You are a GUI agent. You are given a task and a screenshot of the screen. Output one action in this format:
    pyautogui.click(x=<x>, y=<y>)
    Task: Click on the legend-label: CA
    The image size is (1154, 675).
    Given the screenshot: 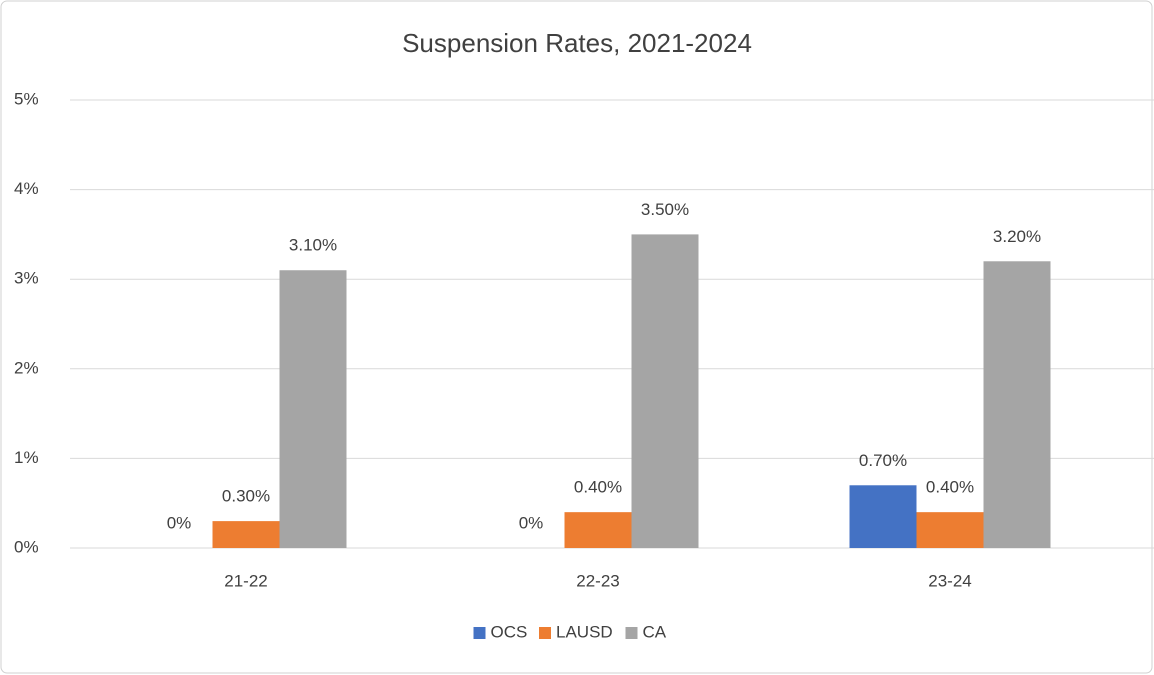 What is the action you would take?
    pyautogui.click(x=655, y=631)
    